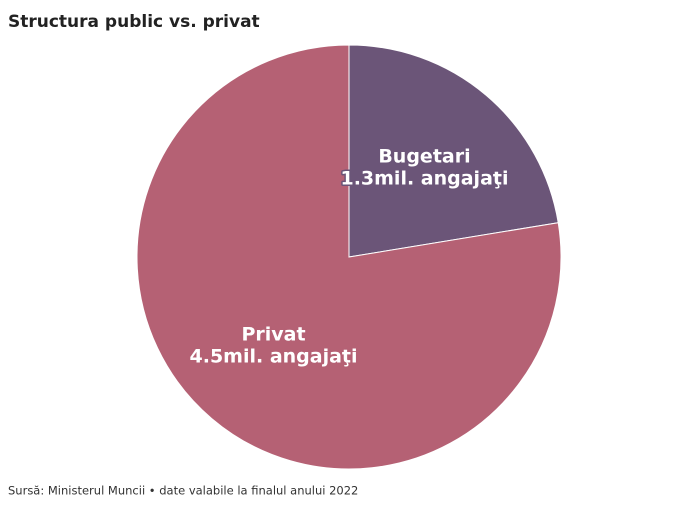 The width and height of the screenshot is (700, 505). I want to click on slice-value-label: 4.5mil. angajaţi, so click(274, 356).